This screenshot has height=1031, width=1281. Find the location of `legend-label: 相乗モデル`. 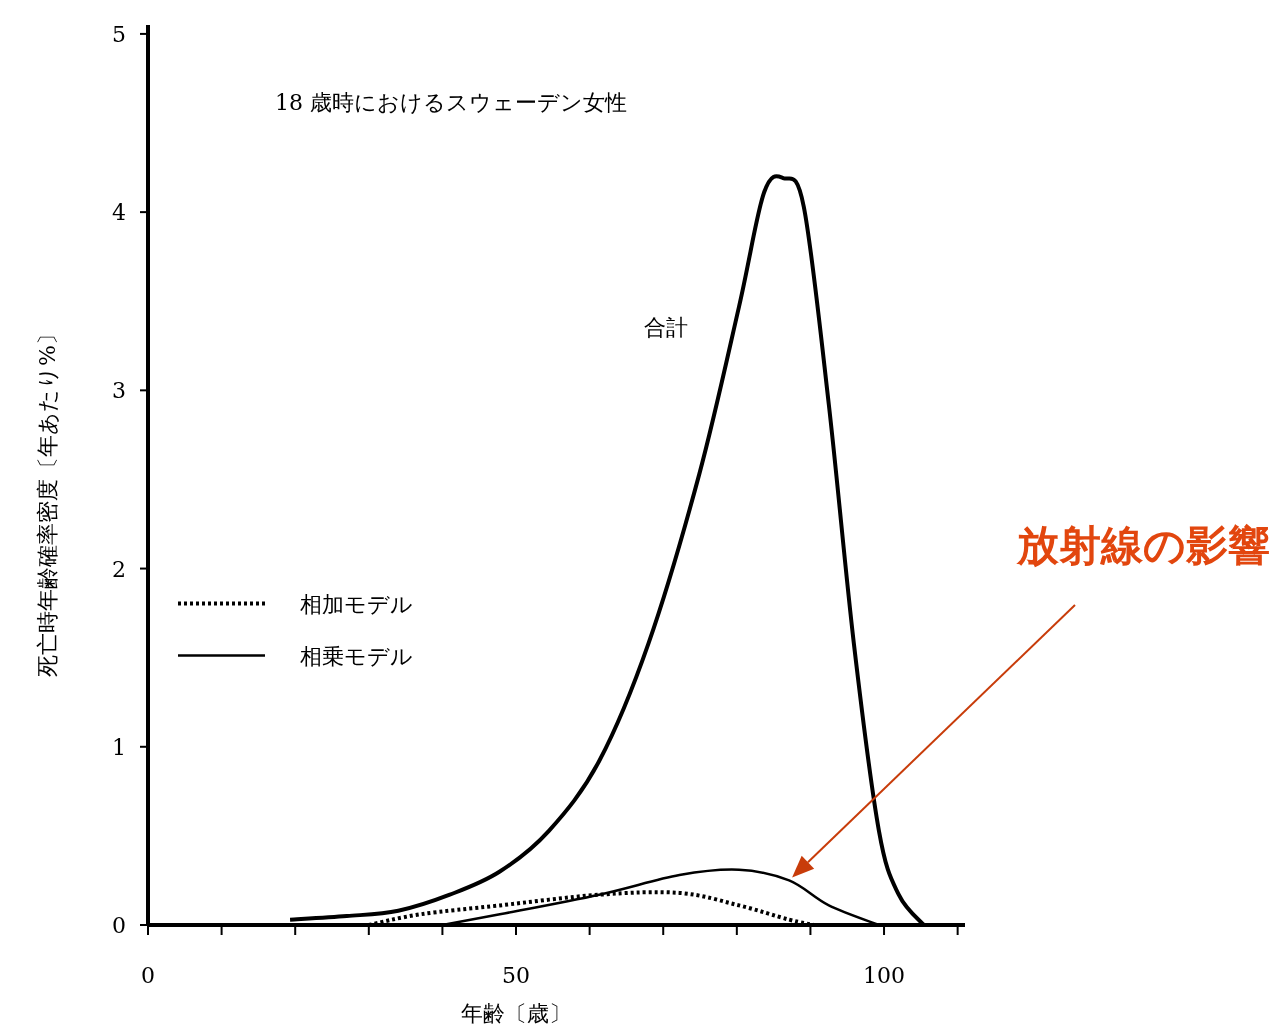

legend-label: 相乗モデル is located at coordinates (356, 656).